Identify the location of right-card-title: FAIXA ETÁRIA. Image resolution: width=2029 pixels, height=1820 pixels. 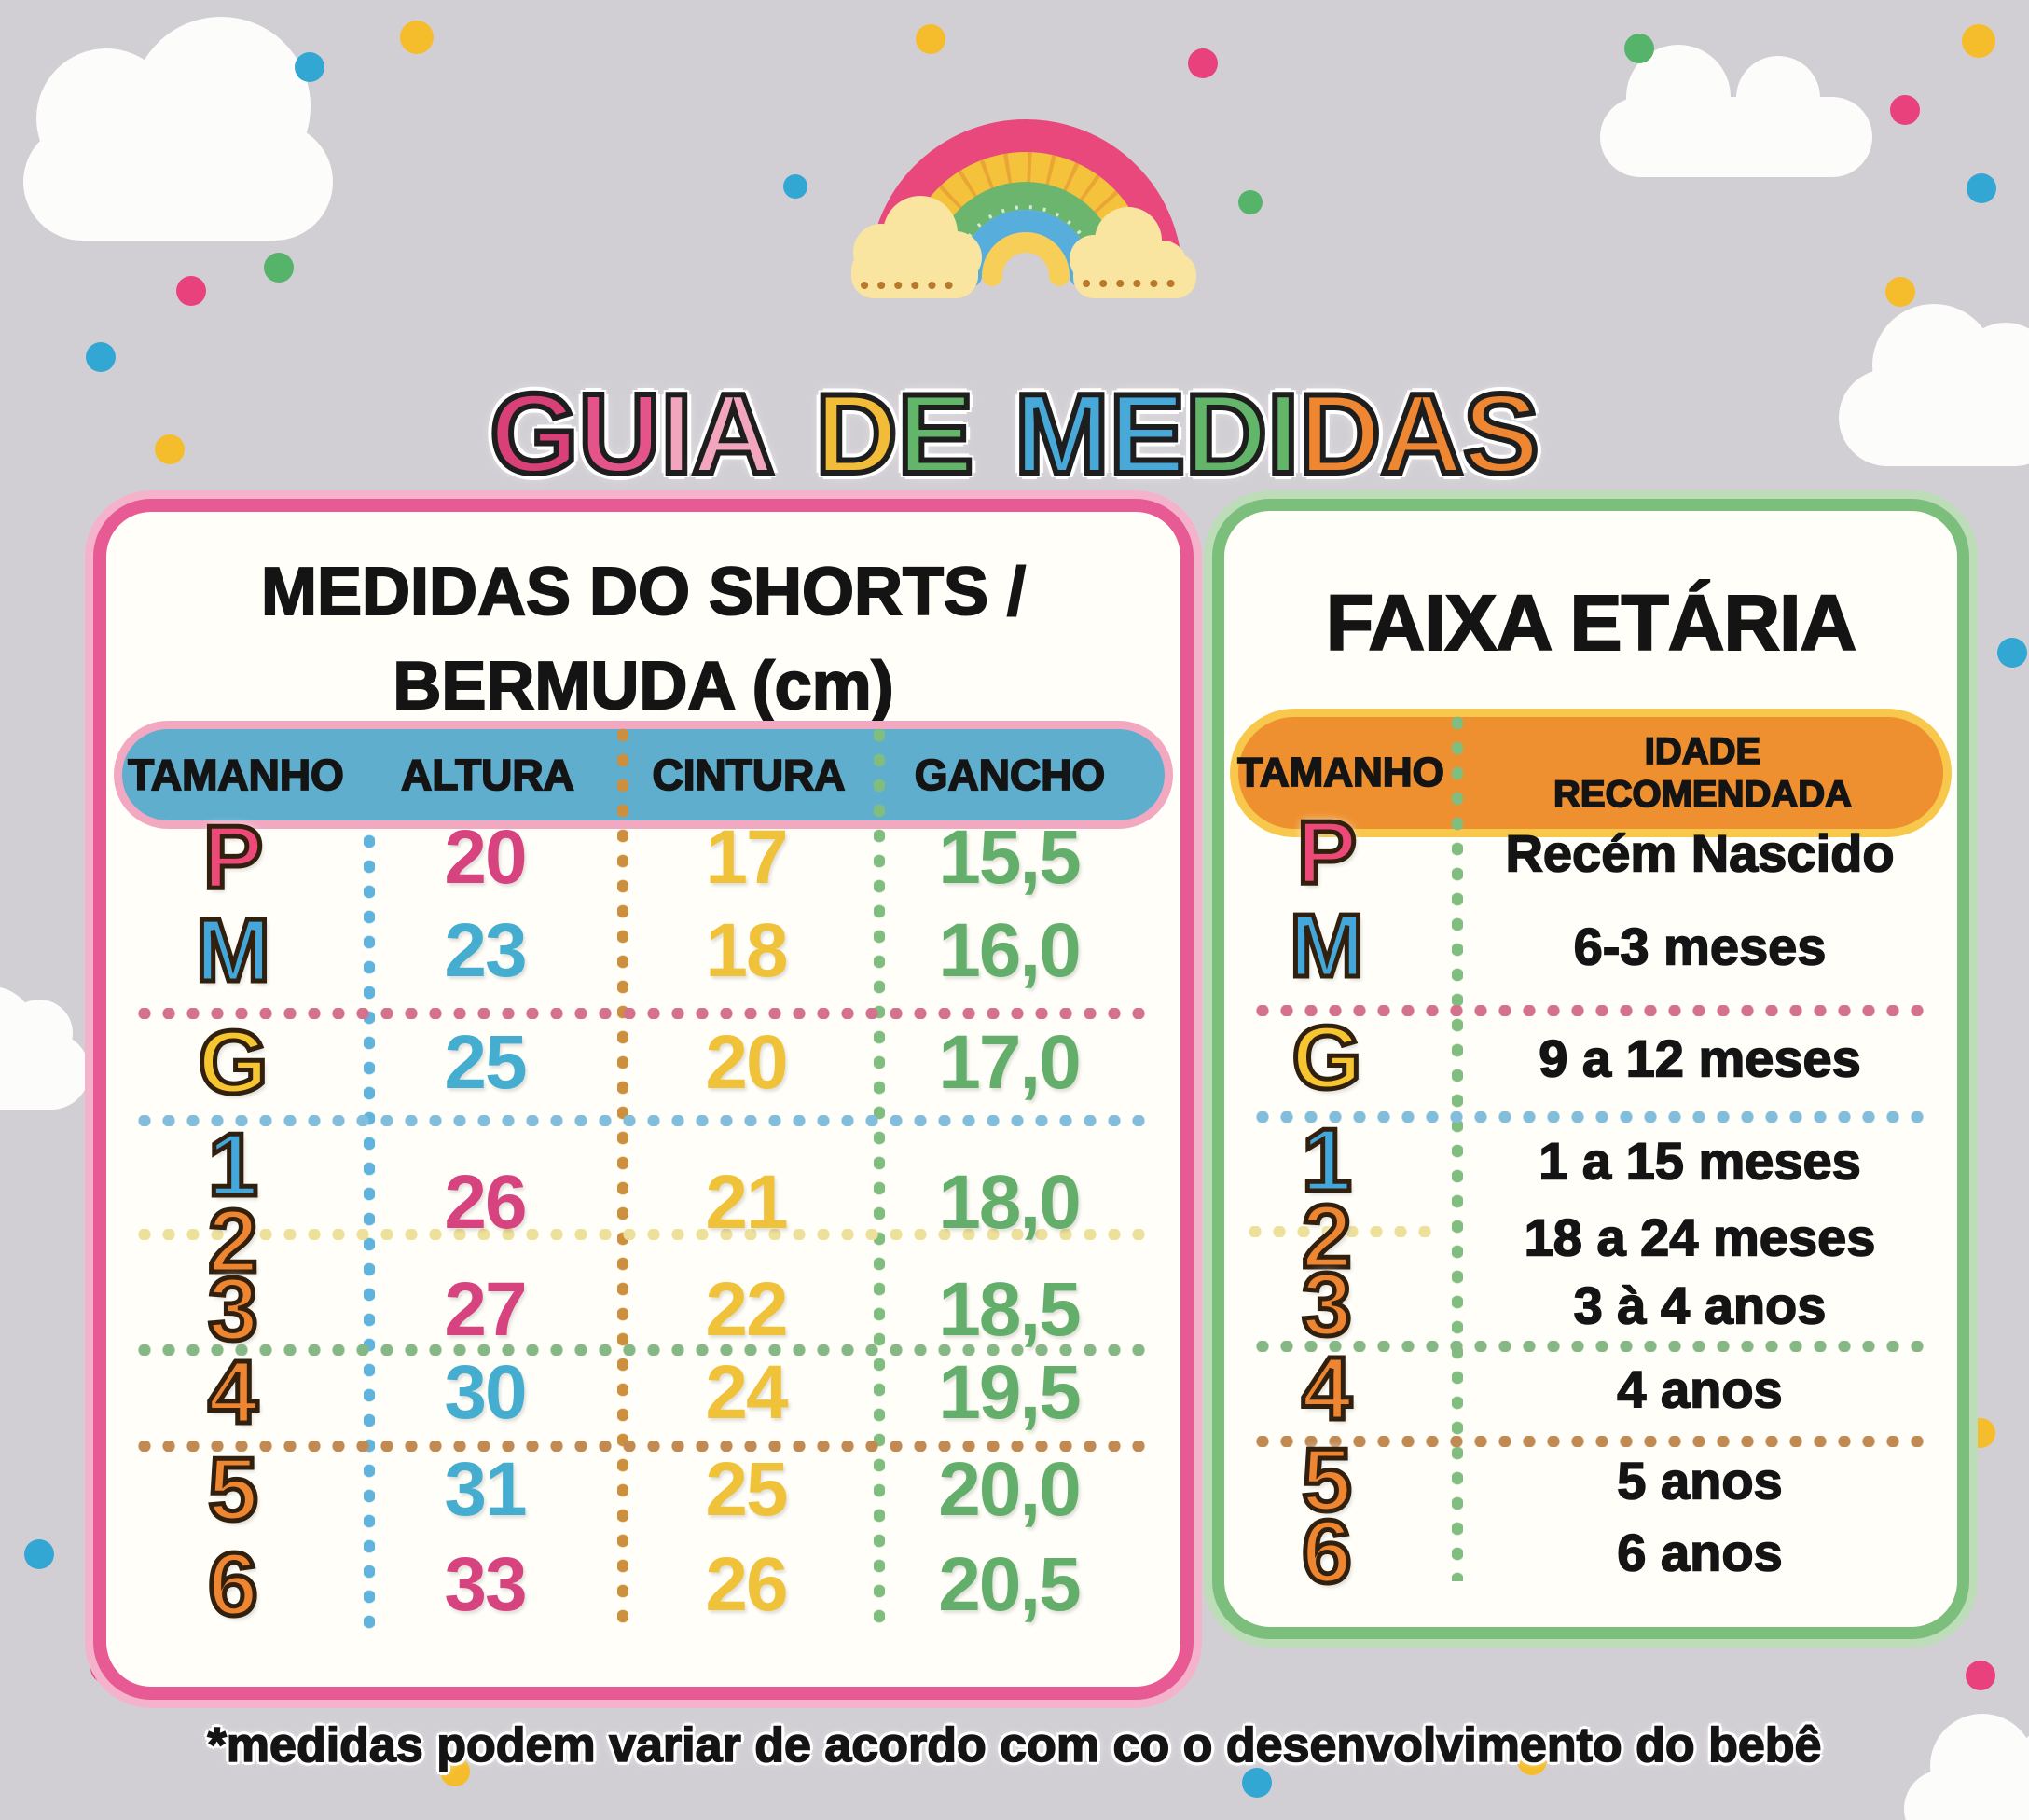
(1591, 623).